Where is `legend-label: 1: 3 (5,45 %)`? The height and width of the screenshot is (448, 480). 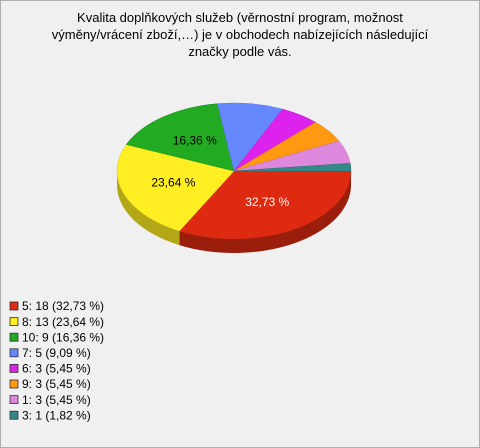 legend-label: 1: 3 (5,45 %) is located at coordinates (56, 400).